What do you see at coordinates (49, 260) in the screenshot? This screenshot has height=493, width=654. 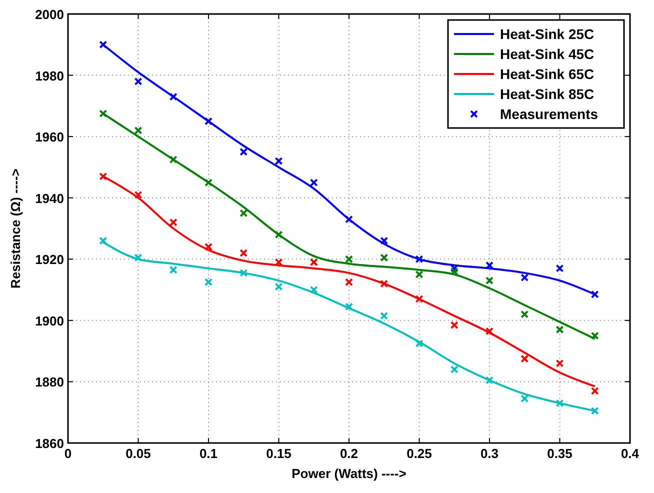 I see `y-tick-label: 1920` at bounding box center [49, 260].